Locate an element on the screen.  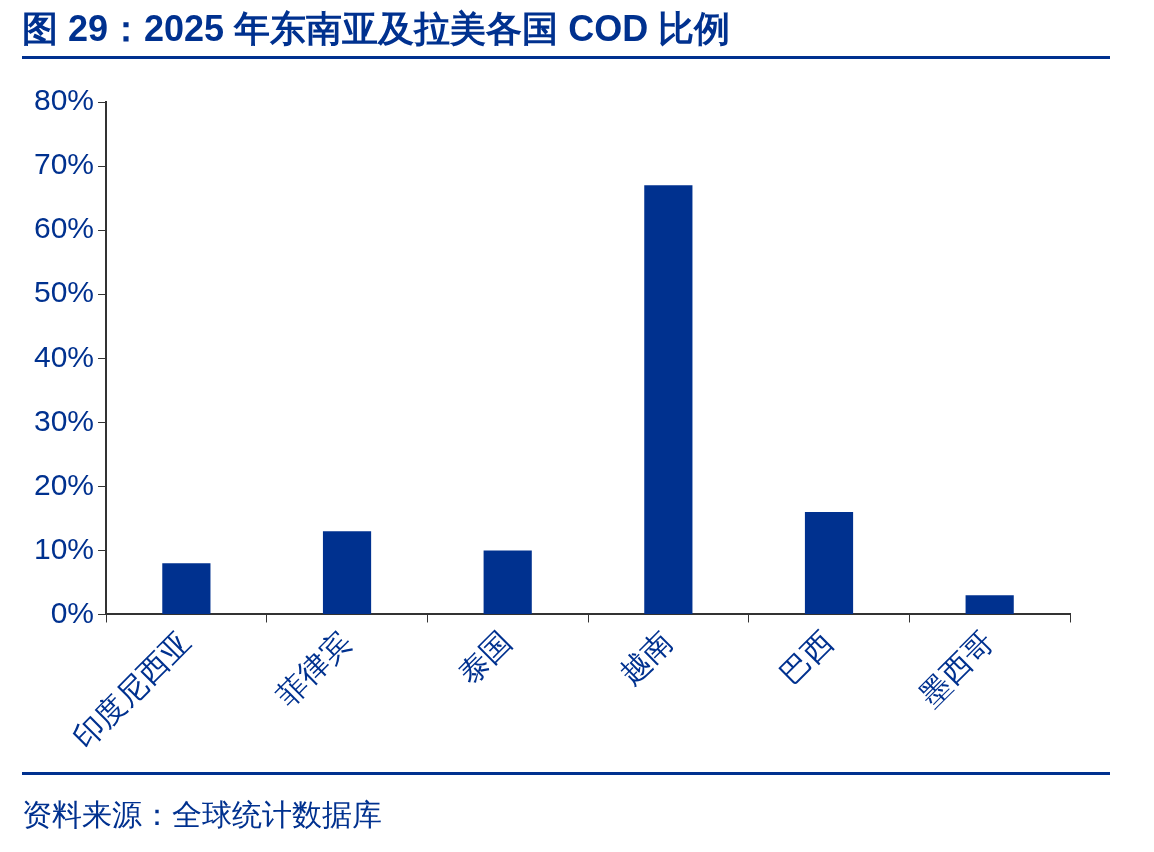
y-tick-label: 10% is located at coordinates (64, 548).